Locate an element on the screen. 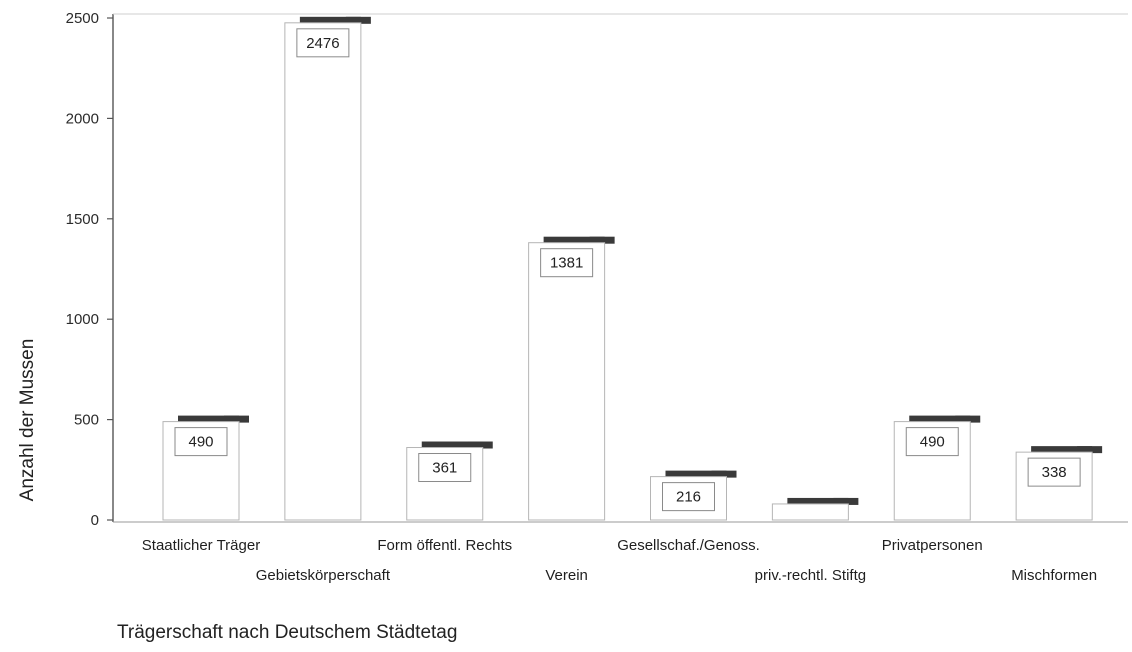  y-tick-label: 2500 is located at coordinates (82, 18).